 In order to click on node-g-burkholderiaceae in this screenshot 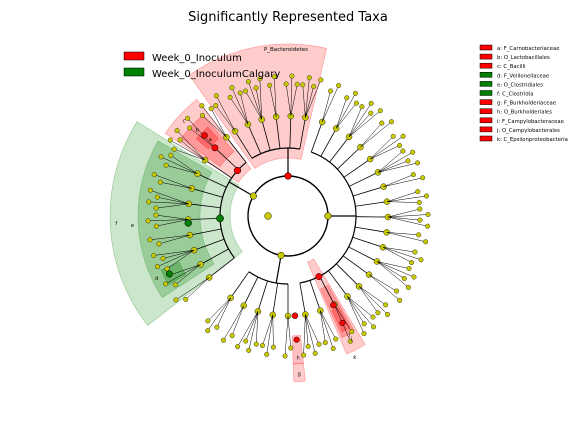, I will do `click(296, 339)`.